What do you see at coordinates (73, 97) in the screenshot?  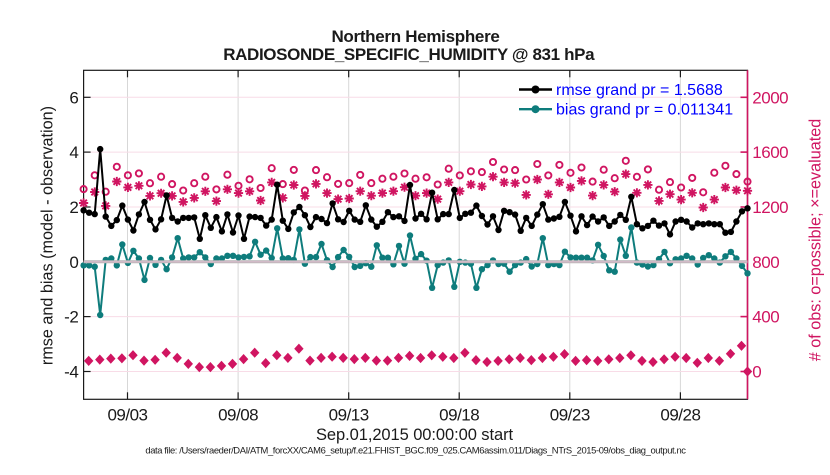 I see `svg-text: 6` at bounding box center [73, 97].